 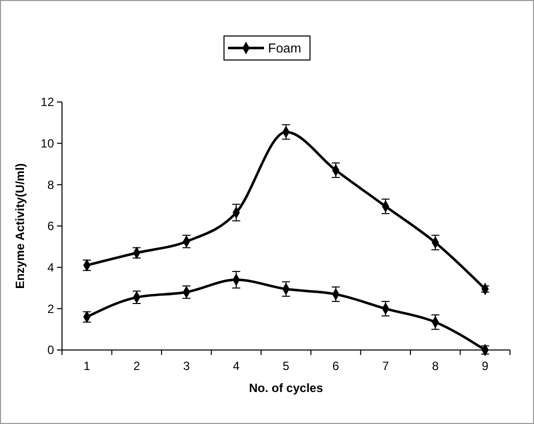 I want to click on x-axis-title: No. of cycles, so click(x=286, y=388).